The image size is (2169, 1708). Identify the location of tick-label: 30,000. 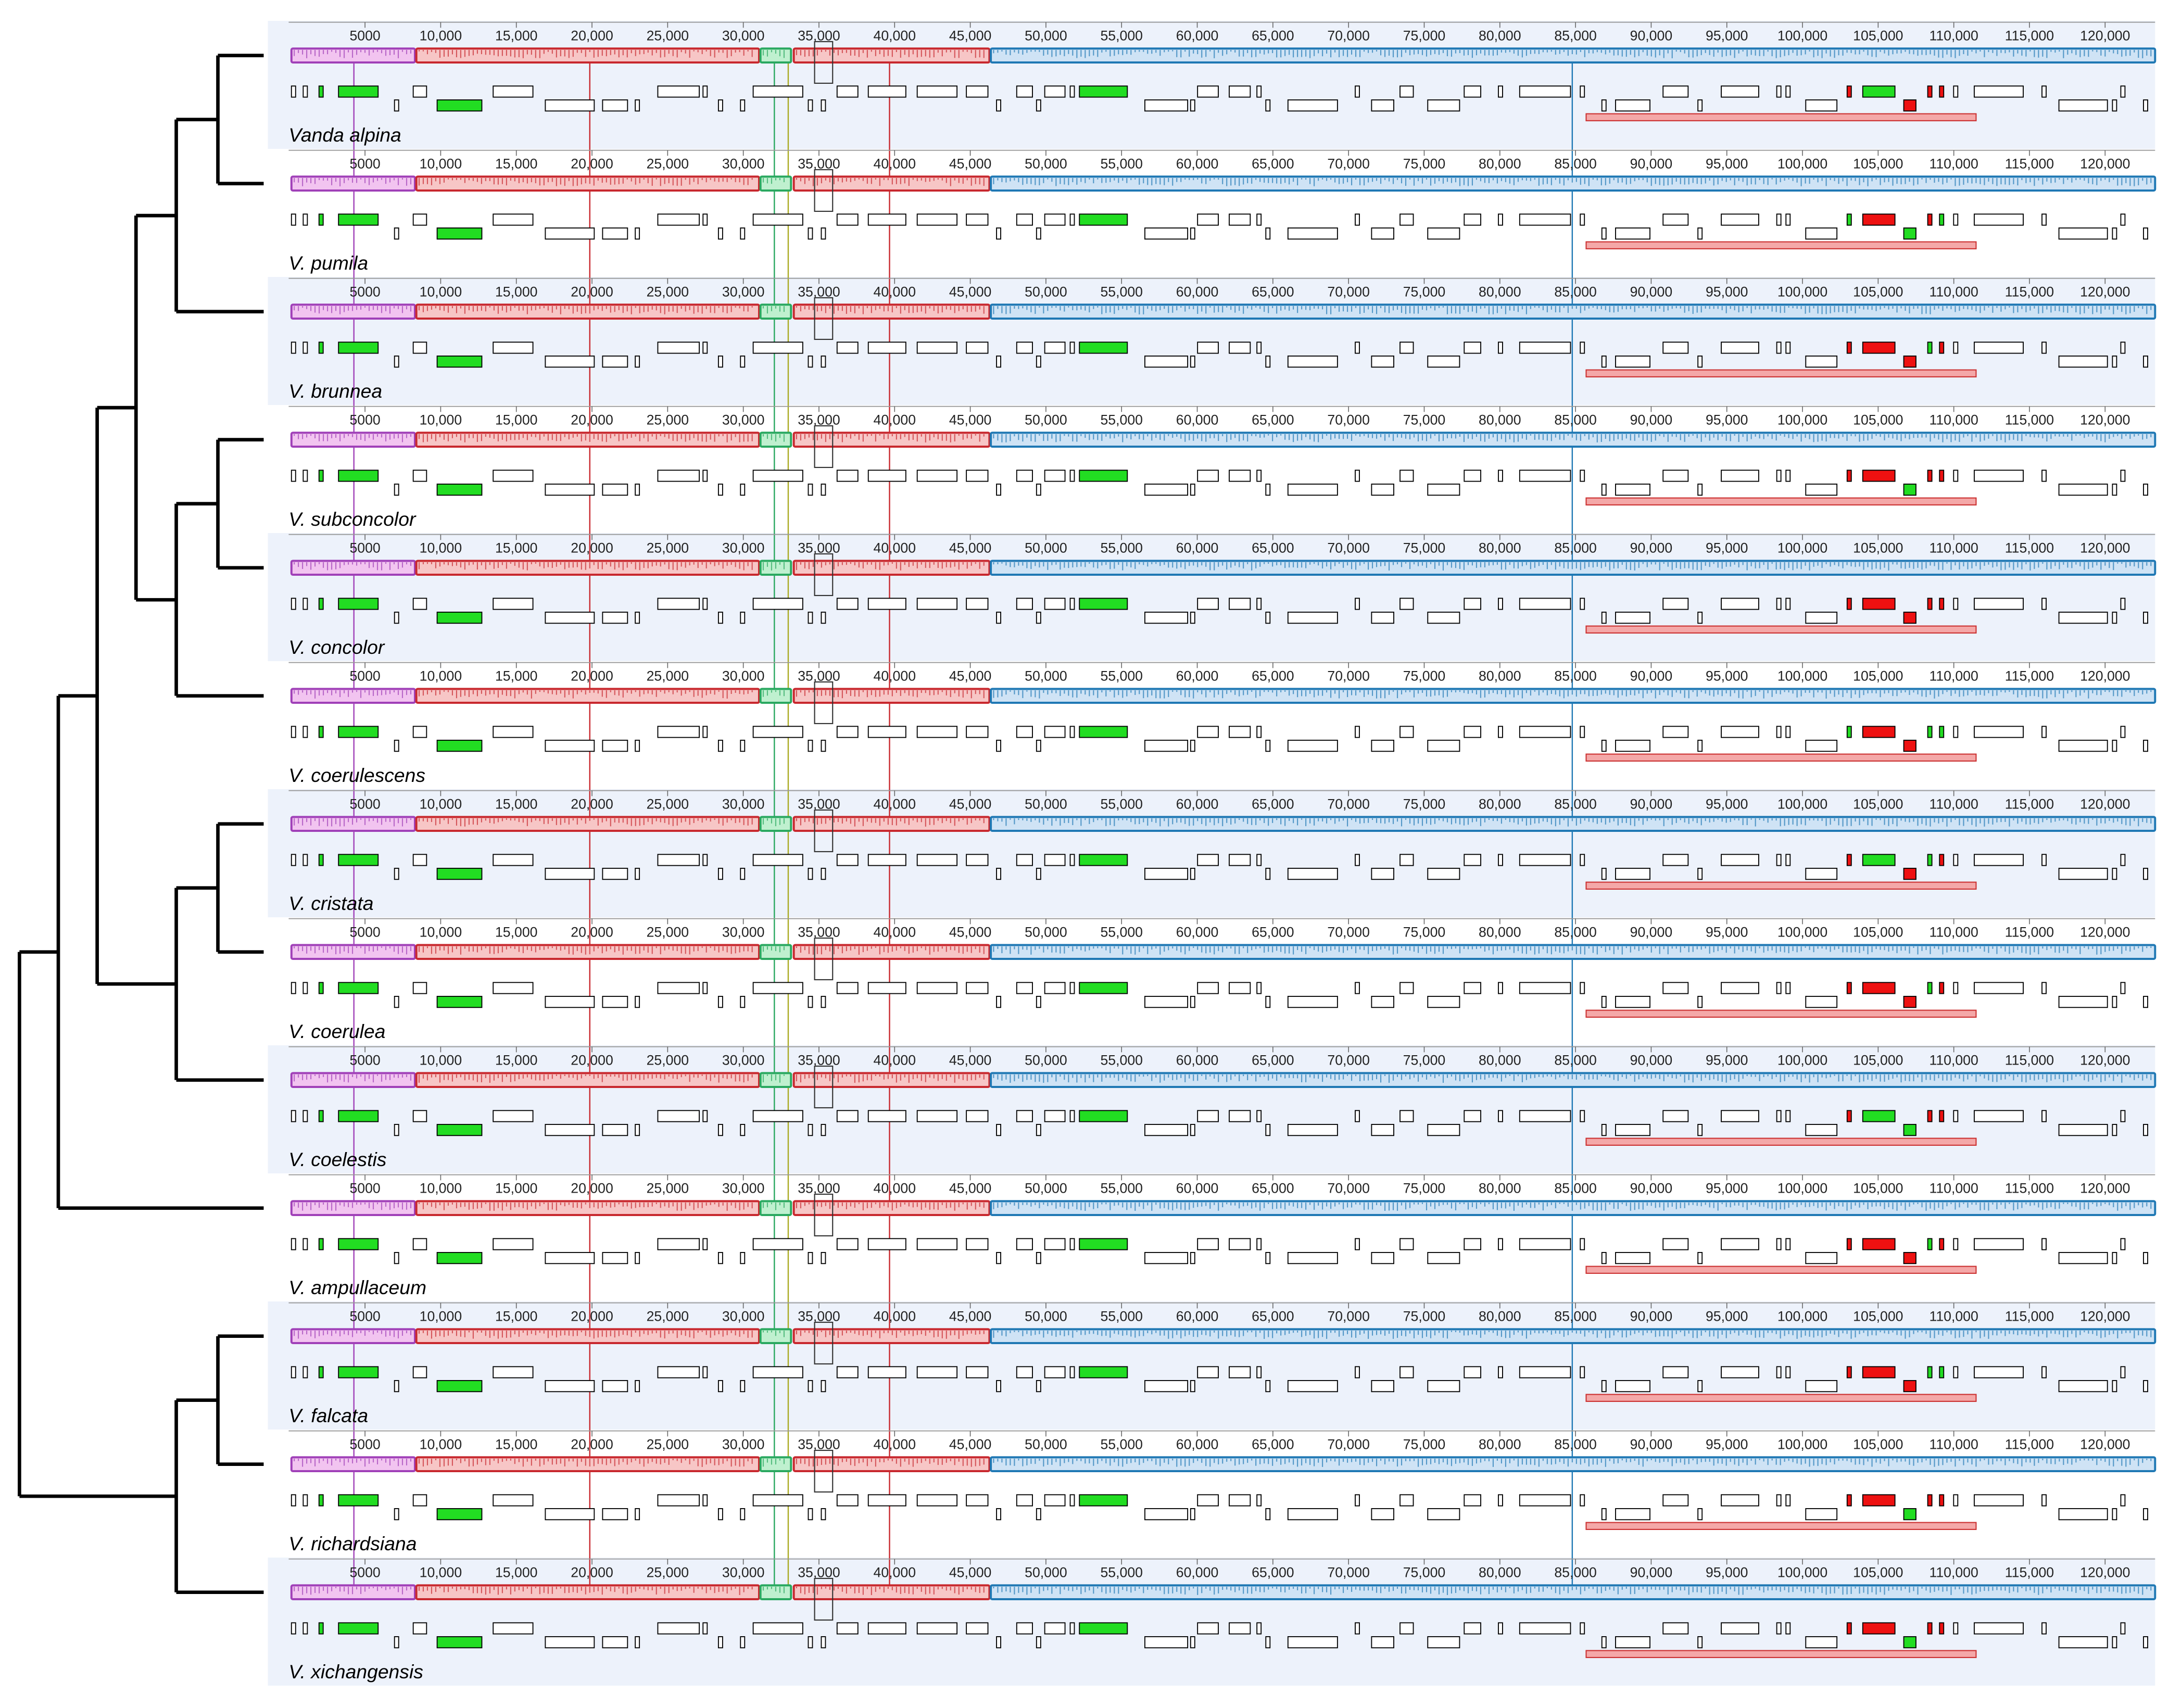
(743, 35).